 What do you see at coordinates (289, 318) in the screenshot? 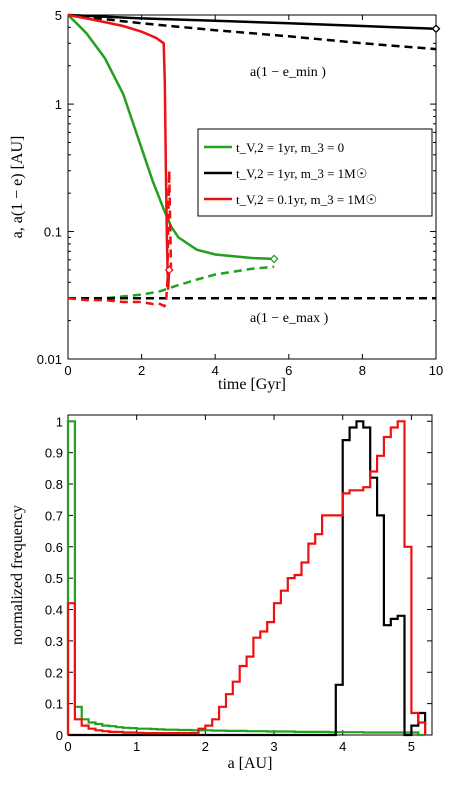
I see `annotation-e-max: a(1 − e_max )` at bounding box center [289, 318].